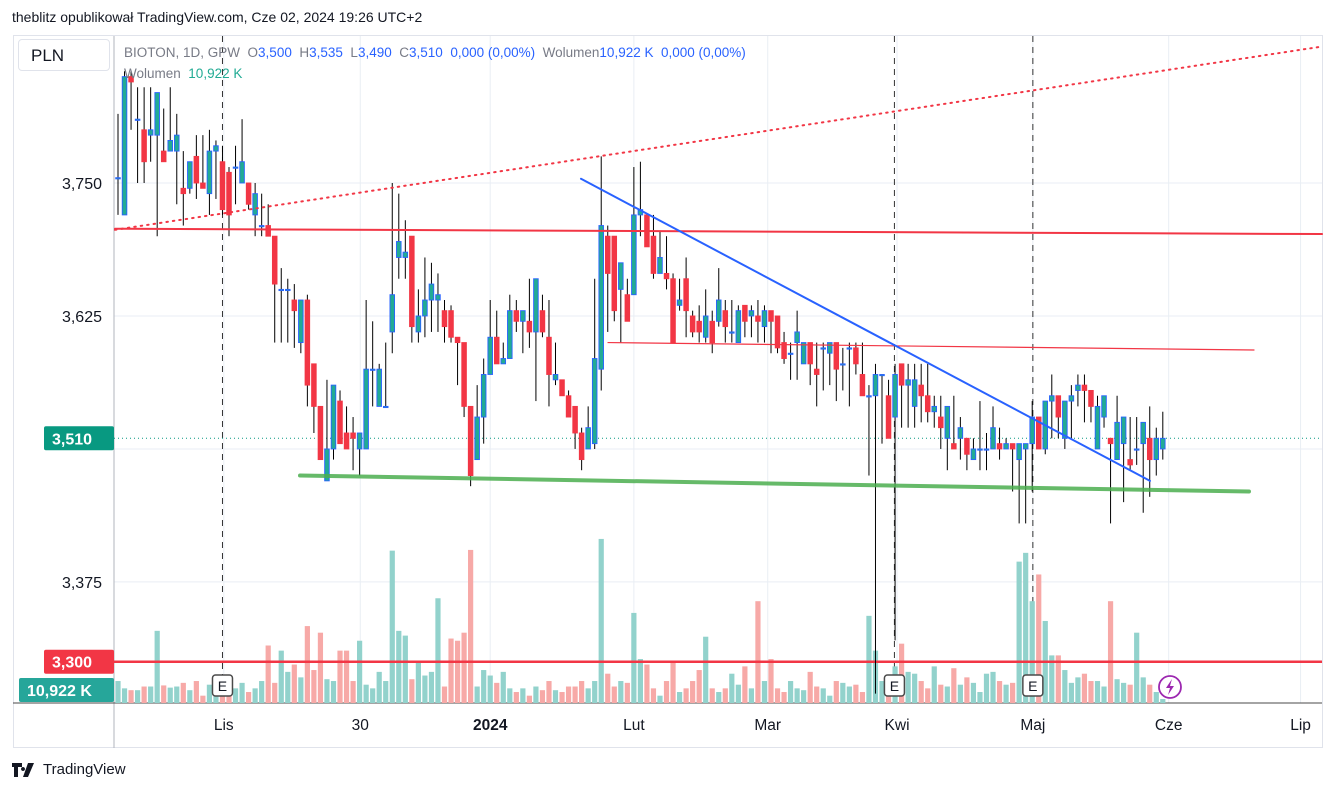  Describe the element at coordinates (1032, 686) in the screenshot. I see `earnings-marker-label: E` at that location.